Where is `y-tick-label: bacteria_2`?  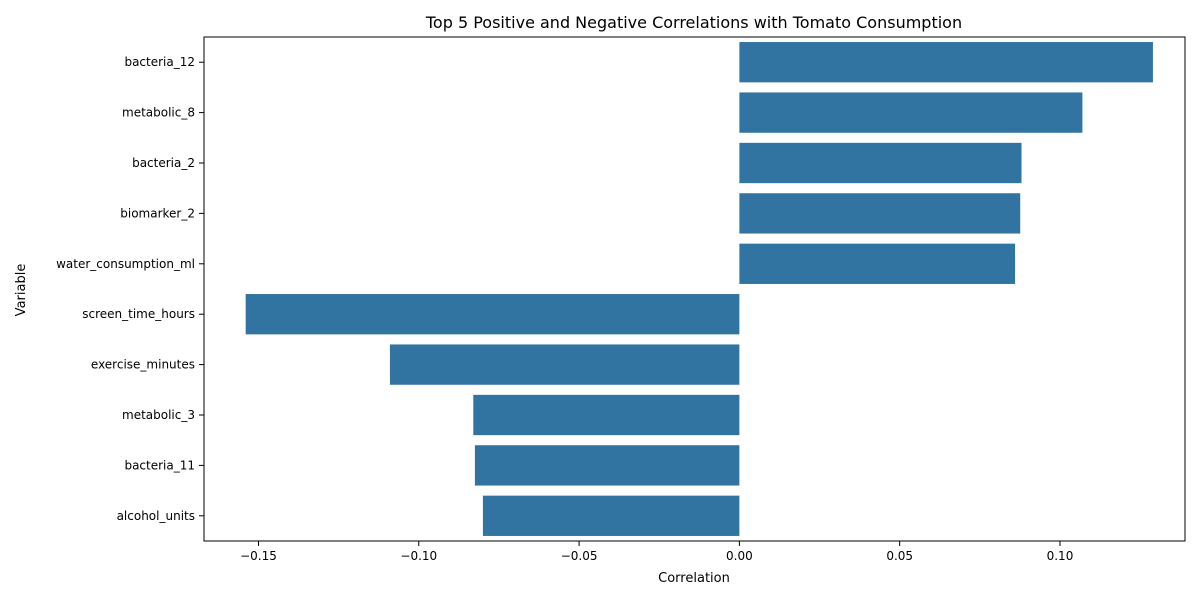 y-tick-label: bacteria_2 is located at coordinates (163, 163).